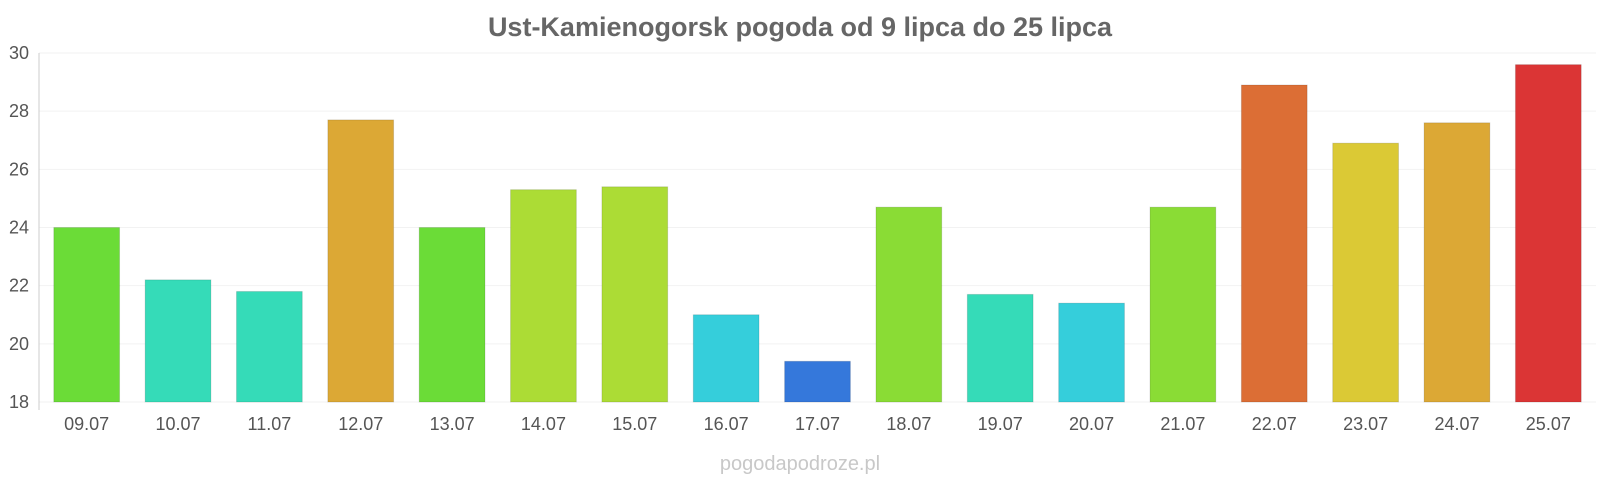 Image resolution: width=1600 pixels, height=480 pixels. I want to click on bar-20.07, so click(1091, 352).